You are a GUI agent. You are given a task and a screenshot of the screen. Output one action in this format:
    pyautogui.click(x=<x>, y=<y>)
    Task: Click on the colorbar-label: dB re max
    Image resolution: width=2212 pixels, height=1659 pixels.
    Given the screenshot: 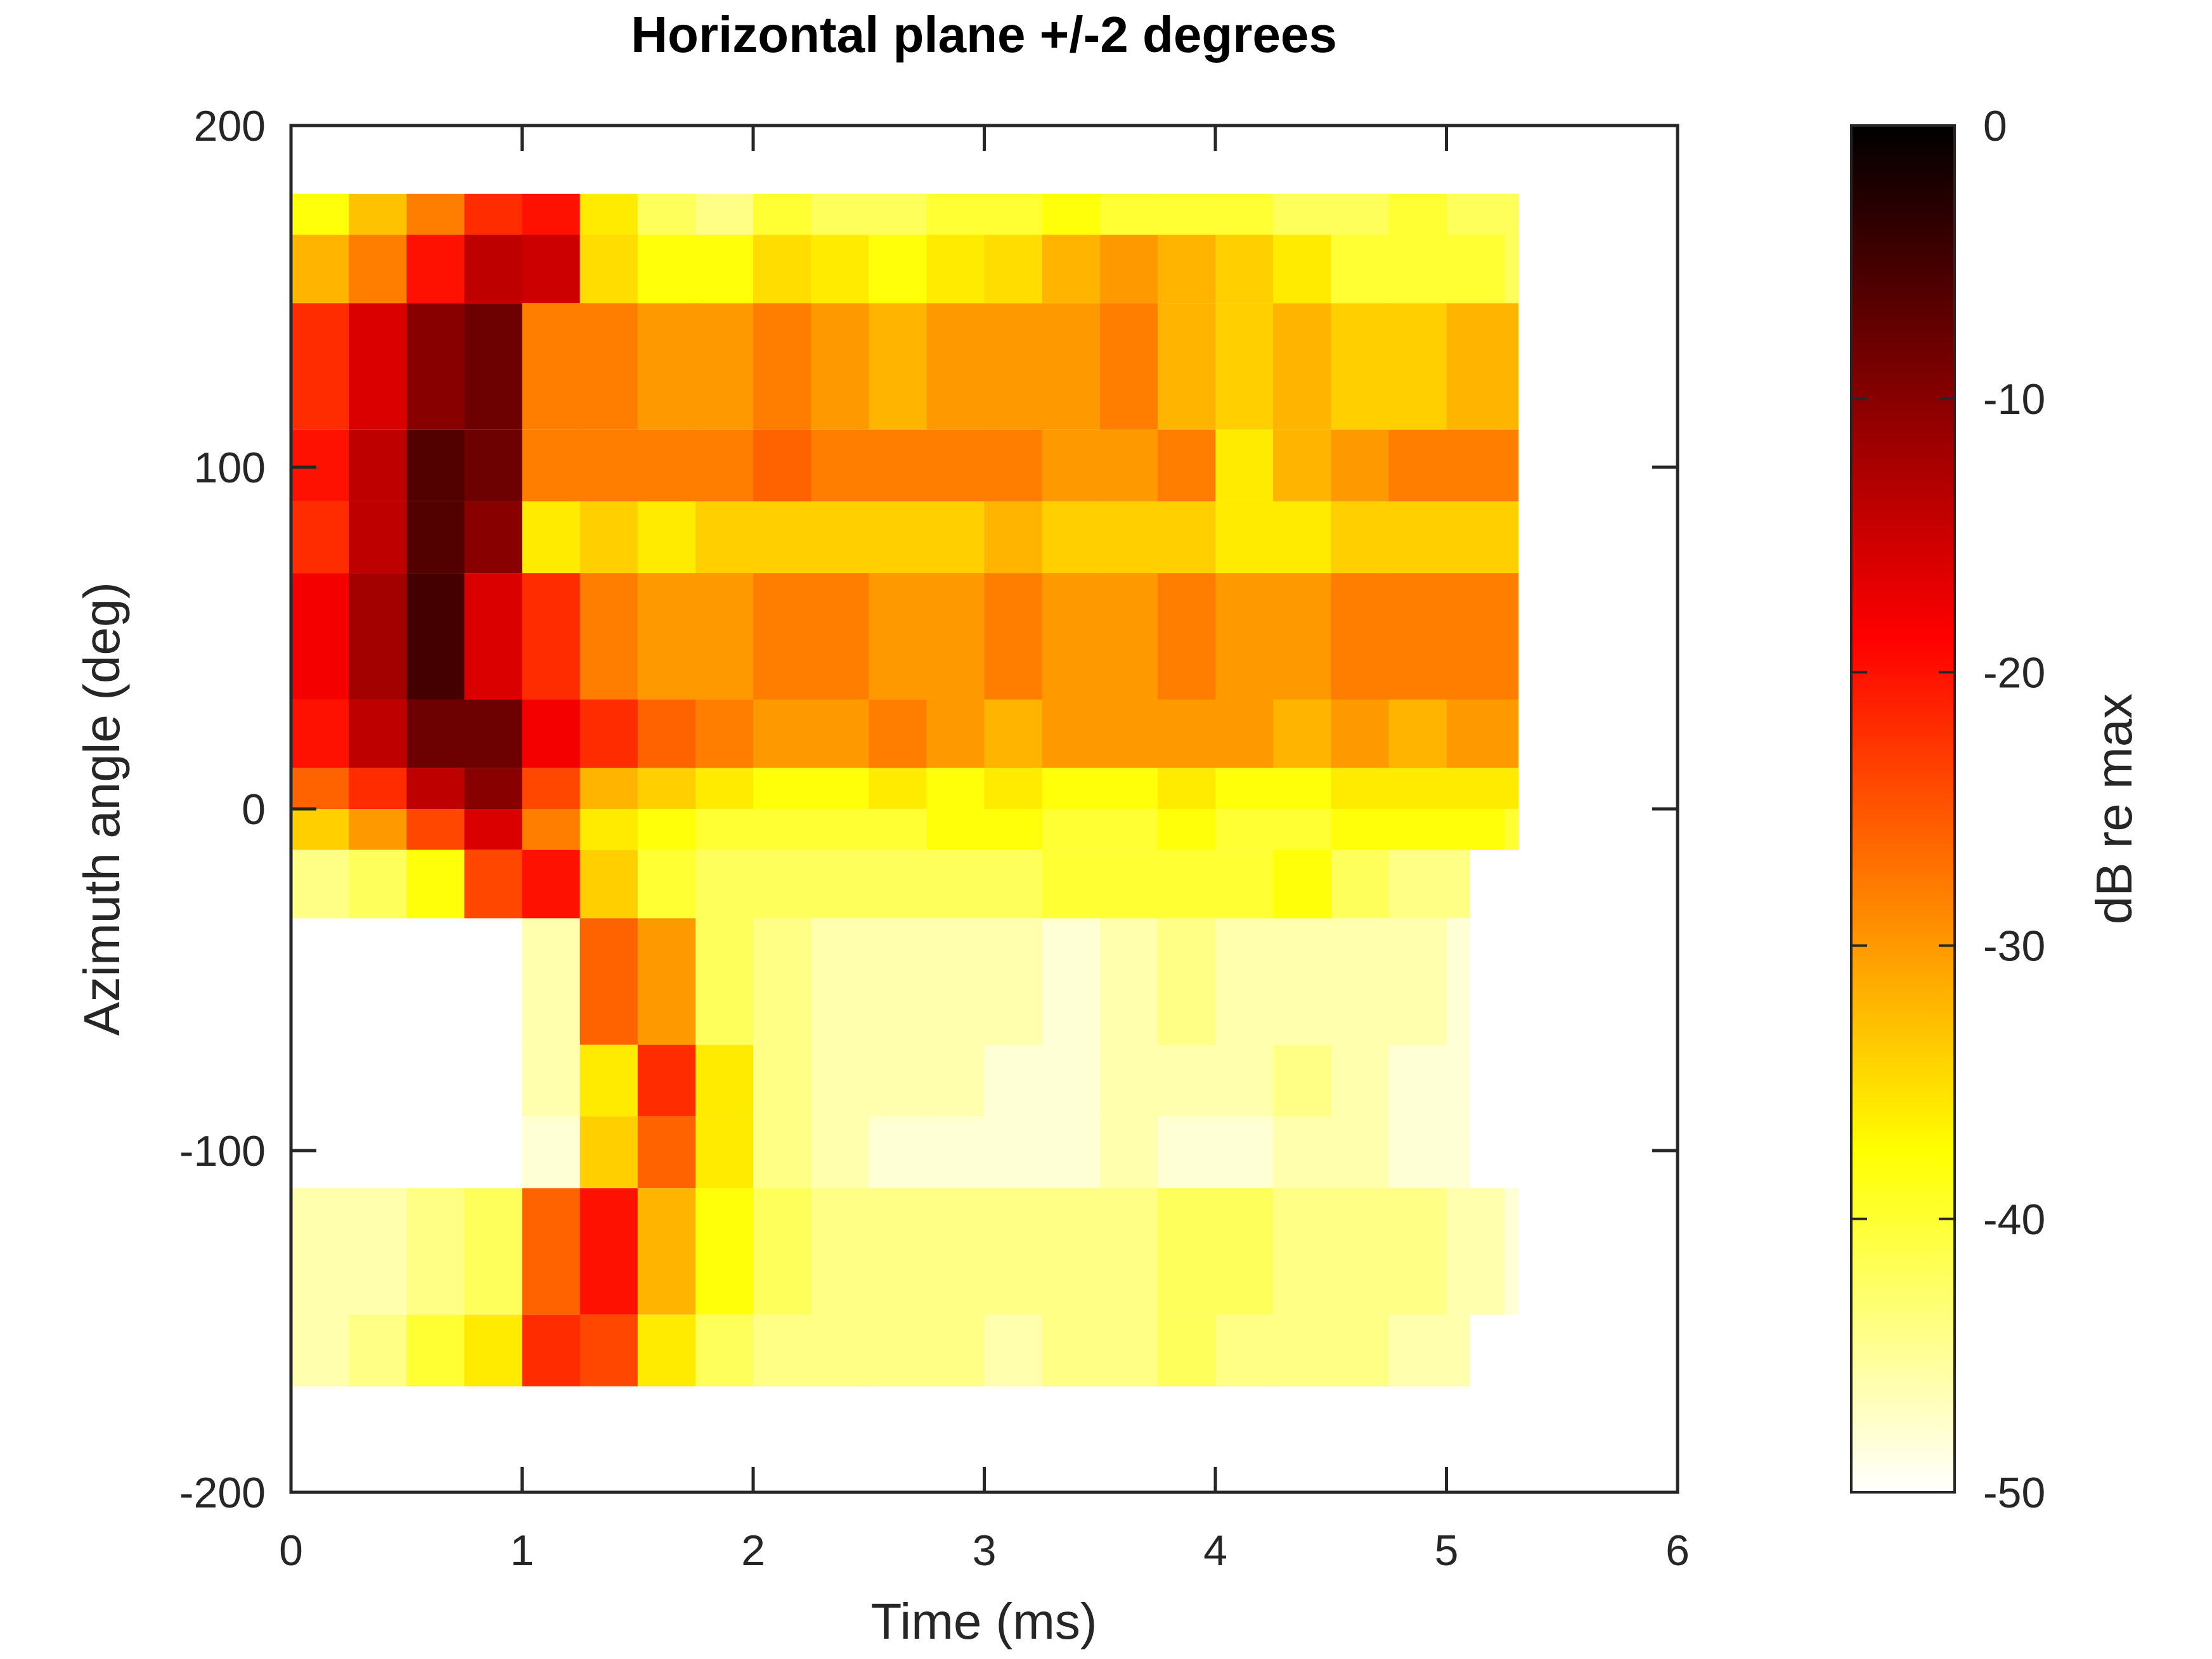 What is the action you would take?
    pyautogui.click(x=2114, y=809)
    